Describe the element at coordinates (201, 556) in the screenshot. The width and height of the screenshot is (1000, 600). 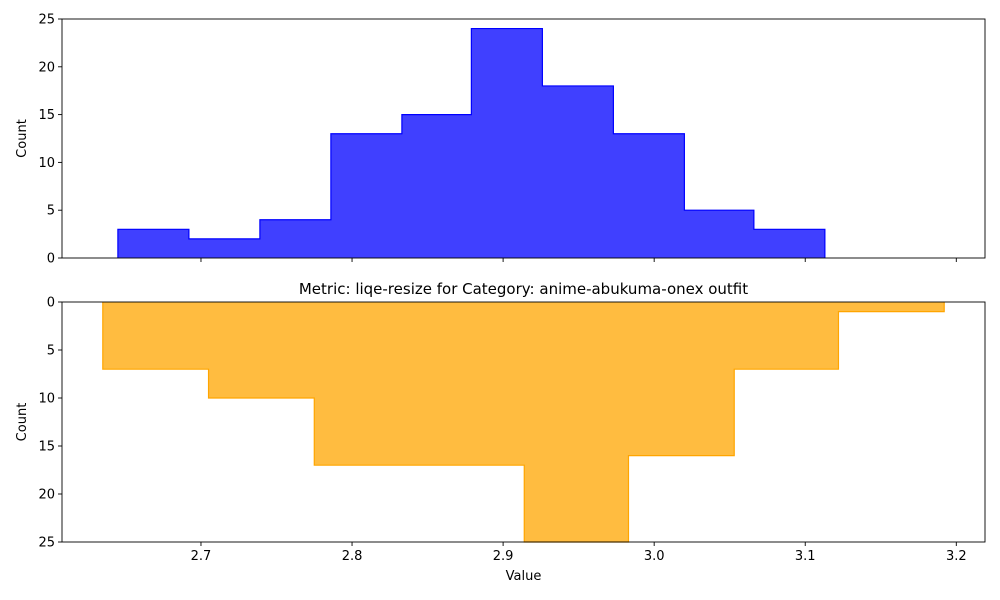
I see `x-tick-label: 2.7` at that location.